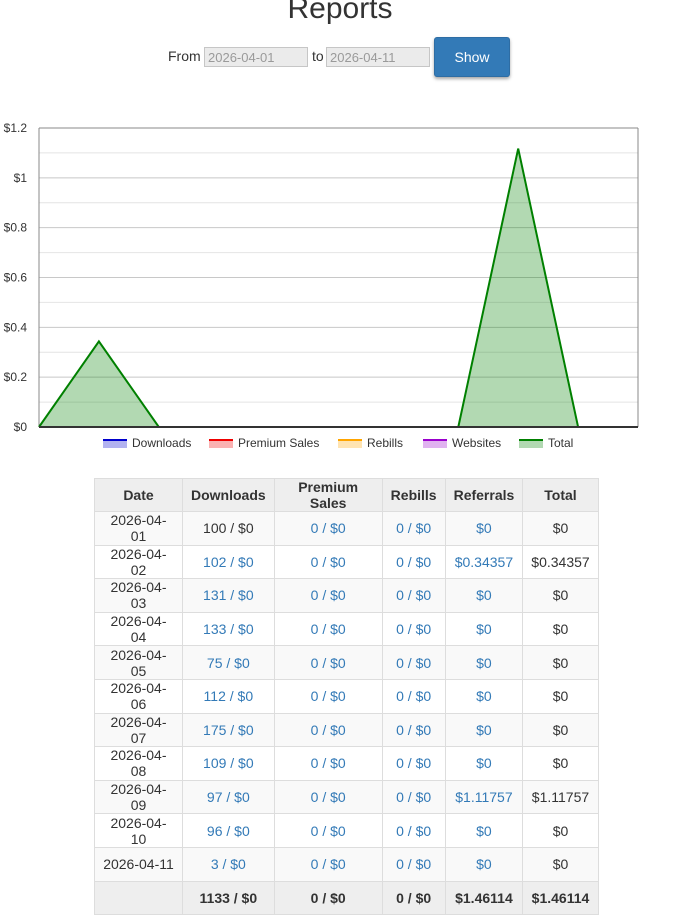  What do you see at coordinates (328, 495) in the screenshot?
I see `column-header-premium-sales: Premium Sales` at bounding box center [328, 495].